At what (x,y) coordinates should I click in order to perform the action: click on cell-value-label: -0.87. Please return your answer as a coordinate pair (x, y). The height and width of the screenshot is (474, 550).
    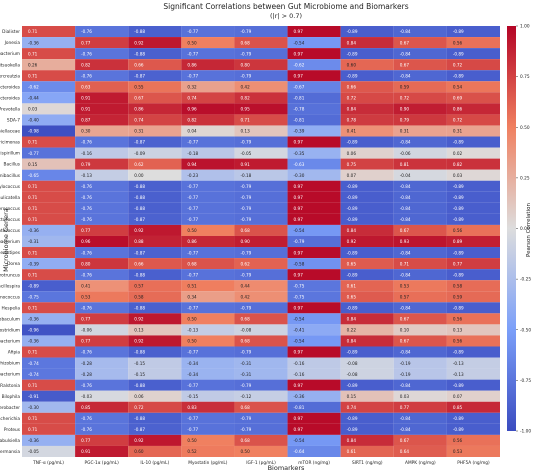
    Looking at the image, I should click on (139, 252).